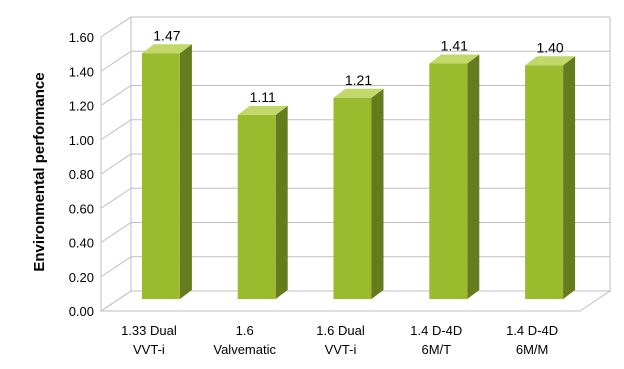  What do you see at coordinates (436, 349) in the screenshot?
I see `x-category-label: 6M/T` at bounding box center [436, 349].